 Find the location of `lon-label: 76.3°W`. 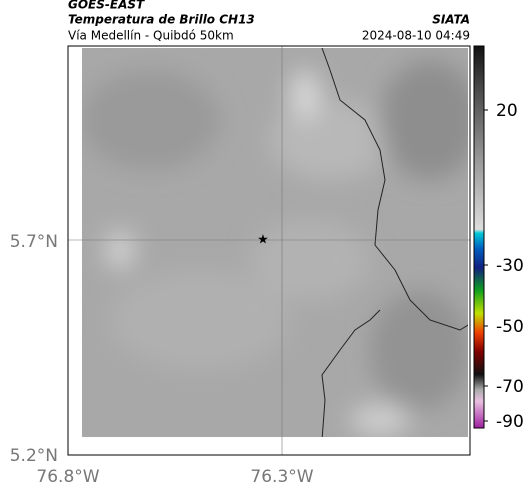

lon-label: 76.3°W is located at coordinates (281, 477).